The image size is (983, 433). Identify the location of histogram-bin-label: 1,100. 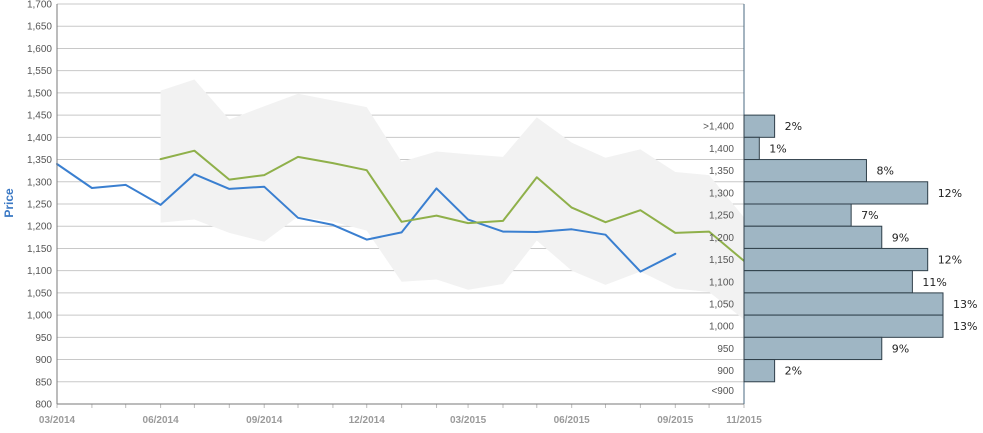
(721, 282).